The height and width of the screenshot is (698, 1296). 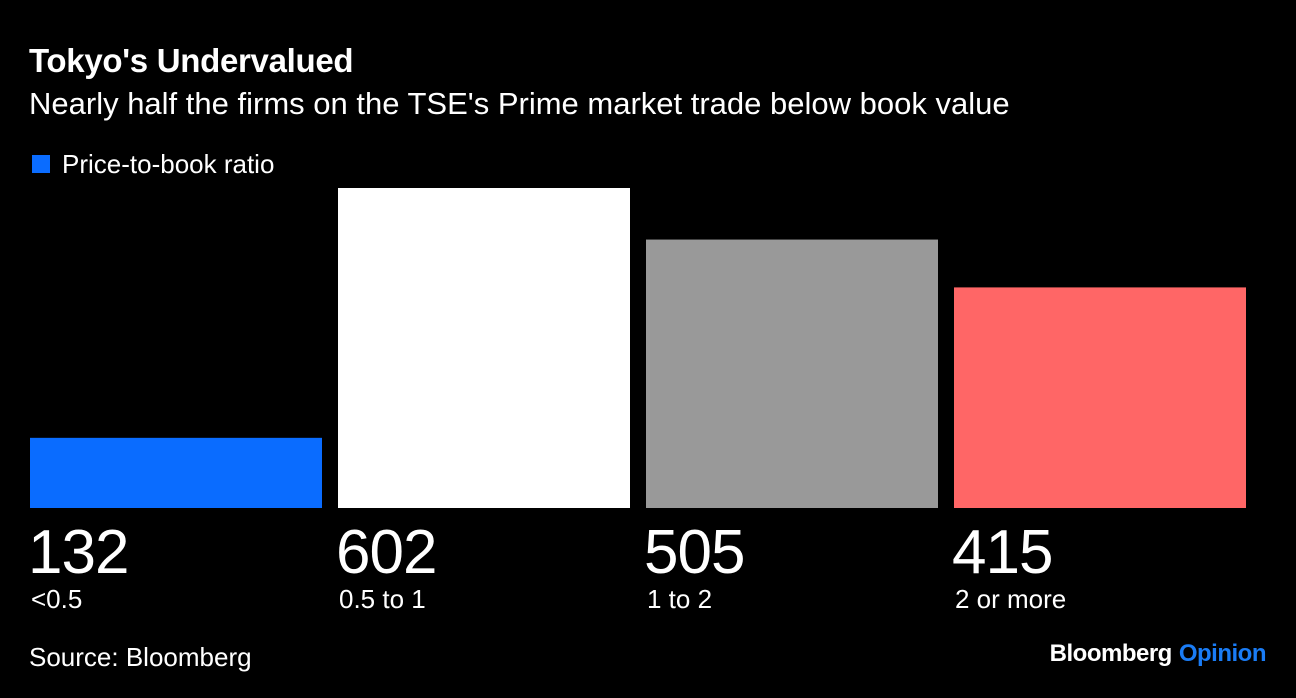 I want to click on legend: Price-to-book ratio, so click(x=153, y=163).